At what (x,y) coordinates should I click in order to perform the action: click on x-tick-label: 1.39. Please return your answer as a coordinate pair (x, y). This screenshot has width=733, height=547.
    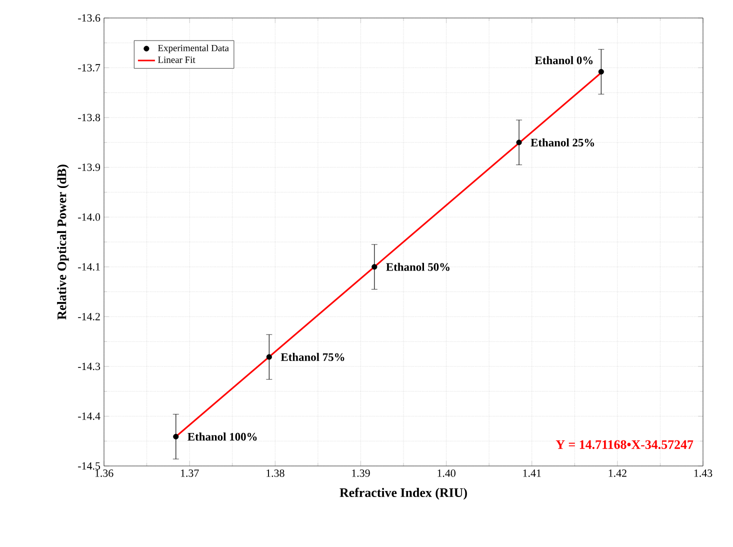
    Looking at the image, I should click on (361, 473).